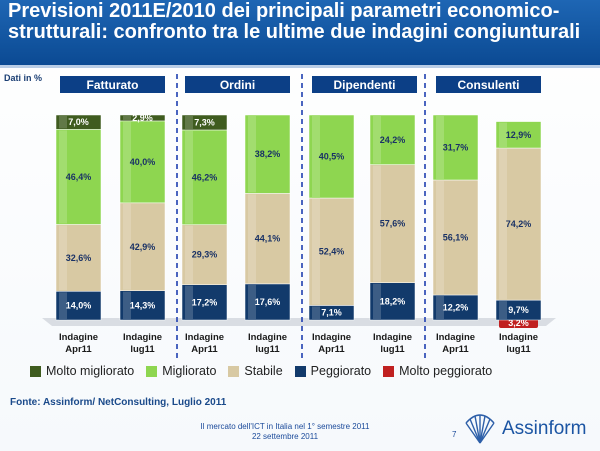  I want to click on bar-value-label: 9,7%, so click(518, 310).